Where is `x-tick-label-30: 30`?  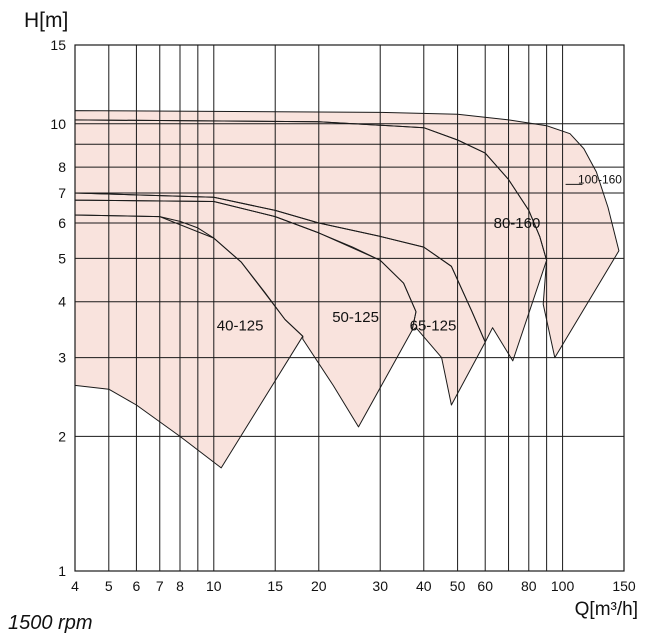 x-tick-label-30: 30 is located at coordinates (380, 586).